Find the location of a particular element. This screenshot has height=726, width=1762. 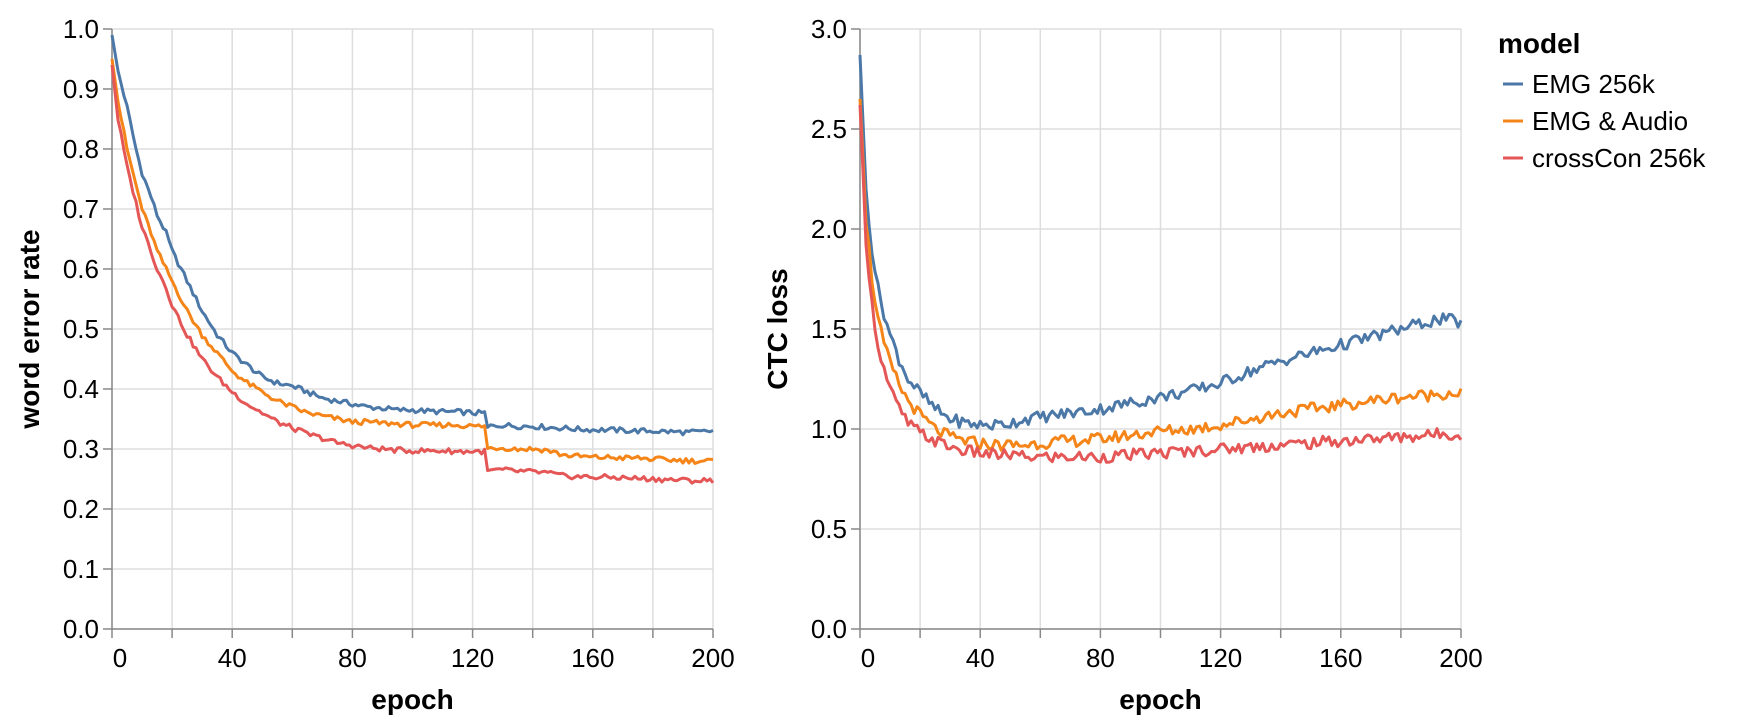

wer-y-tick-label: 0.8 is located at coordinates (81, 149).